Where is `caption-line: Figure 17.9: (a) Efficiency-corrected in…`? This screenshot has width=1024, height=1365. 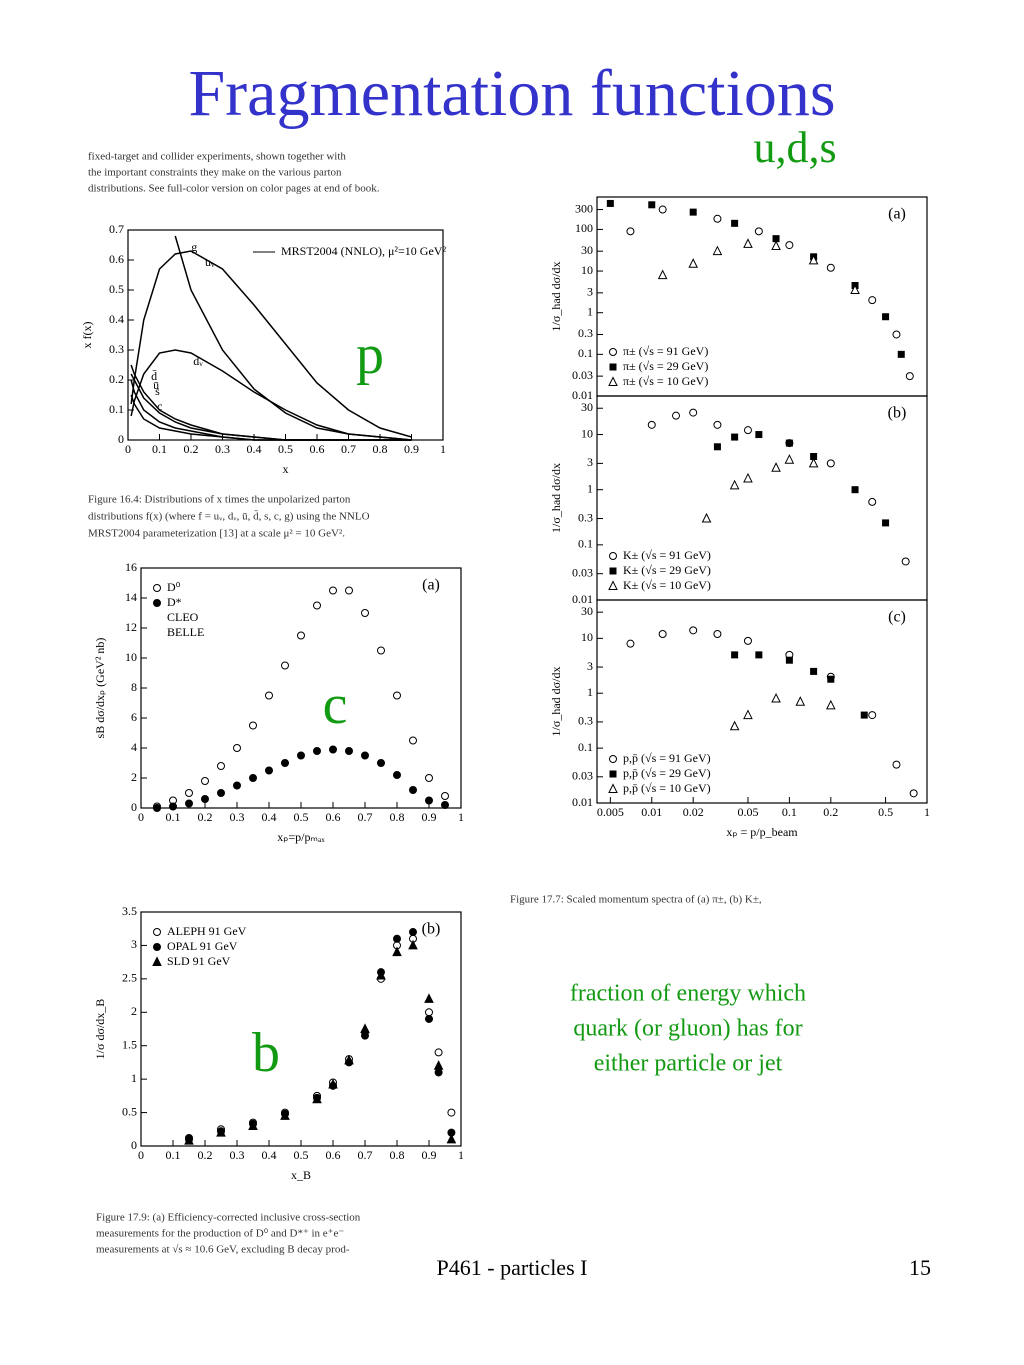 caption-line: Figure 17.9: (a) Efficiency-corrected in… is located at coordinates (228, 1218).